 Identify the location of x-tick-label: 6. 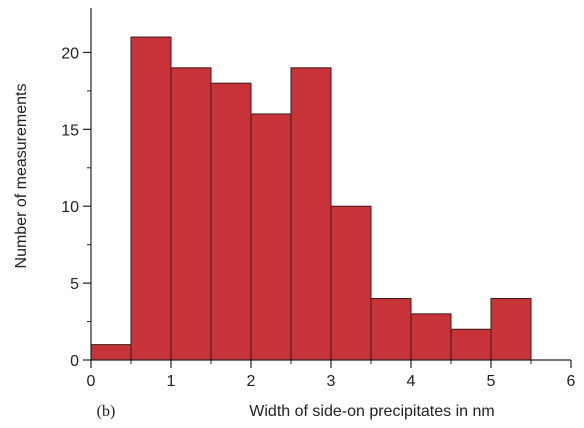
(571, 381).